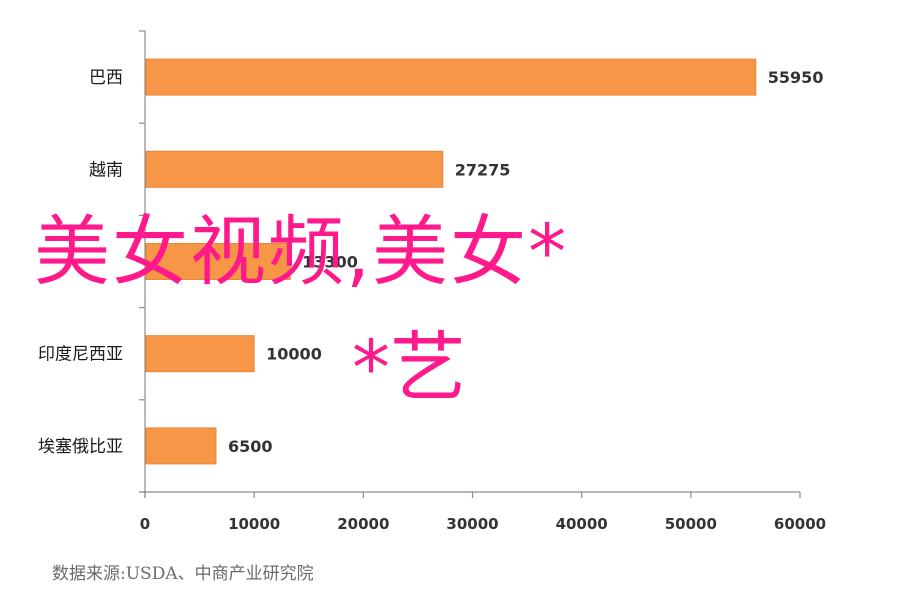 The height and width of the screenshot is (611, 907). What do you see at coordinates (691, 524) in the screenshot?
I see `x-tick-label: 50000` at bounding box center [691, 524].